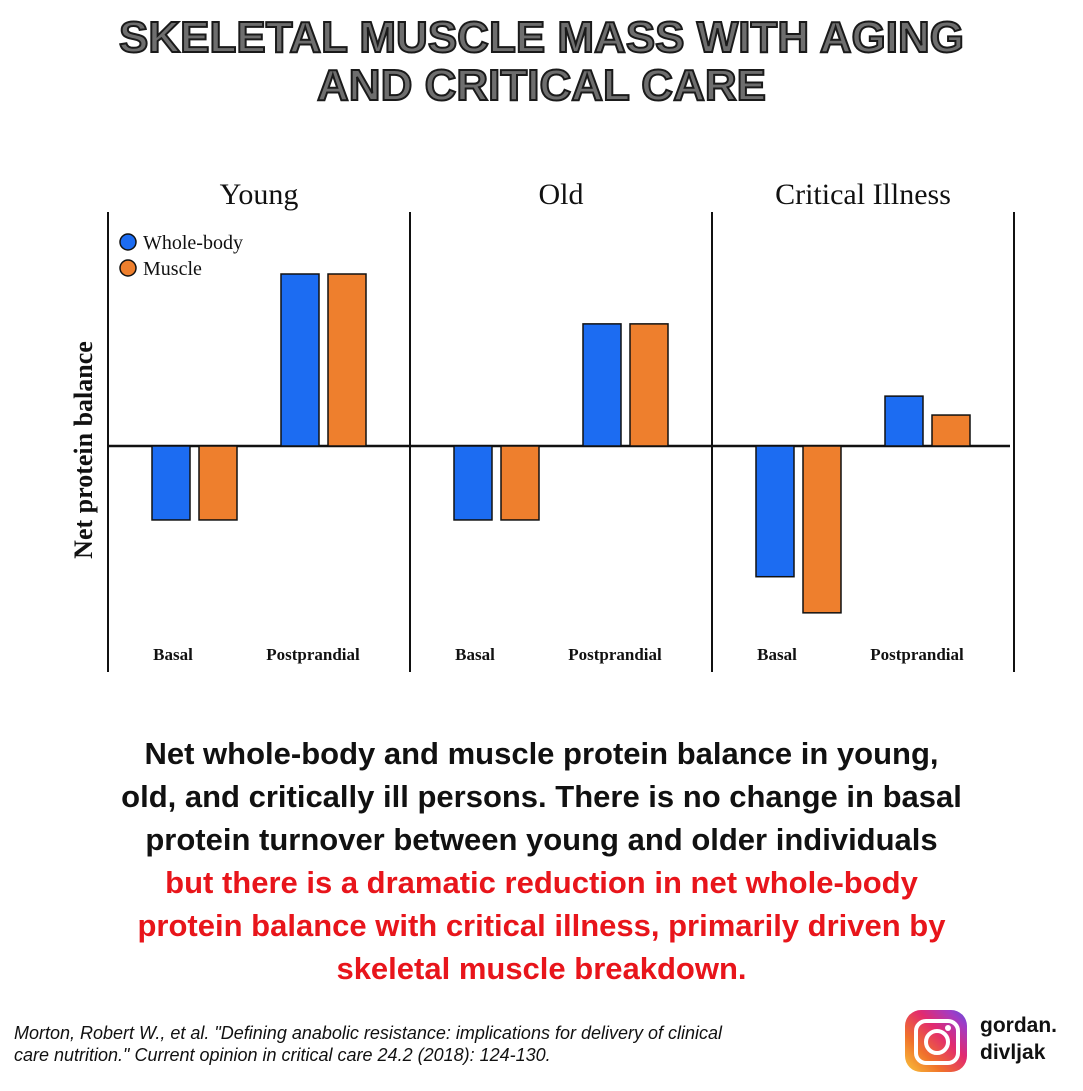 Image resolution: width=1083 pixels, height=1091 pixels. I want to click on title-line-1: SKELETAL MUSCLE MASS WITH AGING, so click(541, 38).